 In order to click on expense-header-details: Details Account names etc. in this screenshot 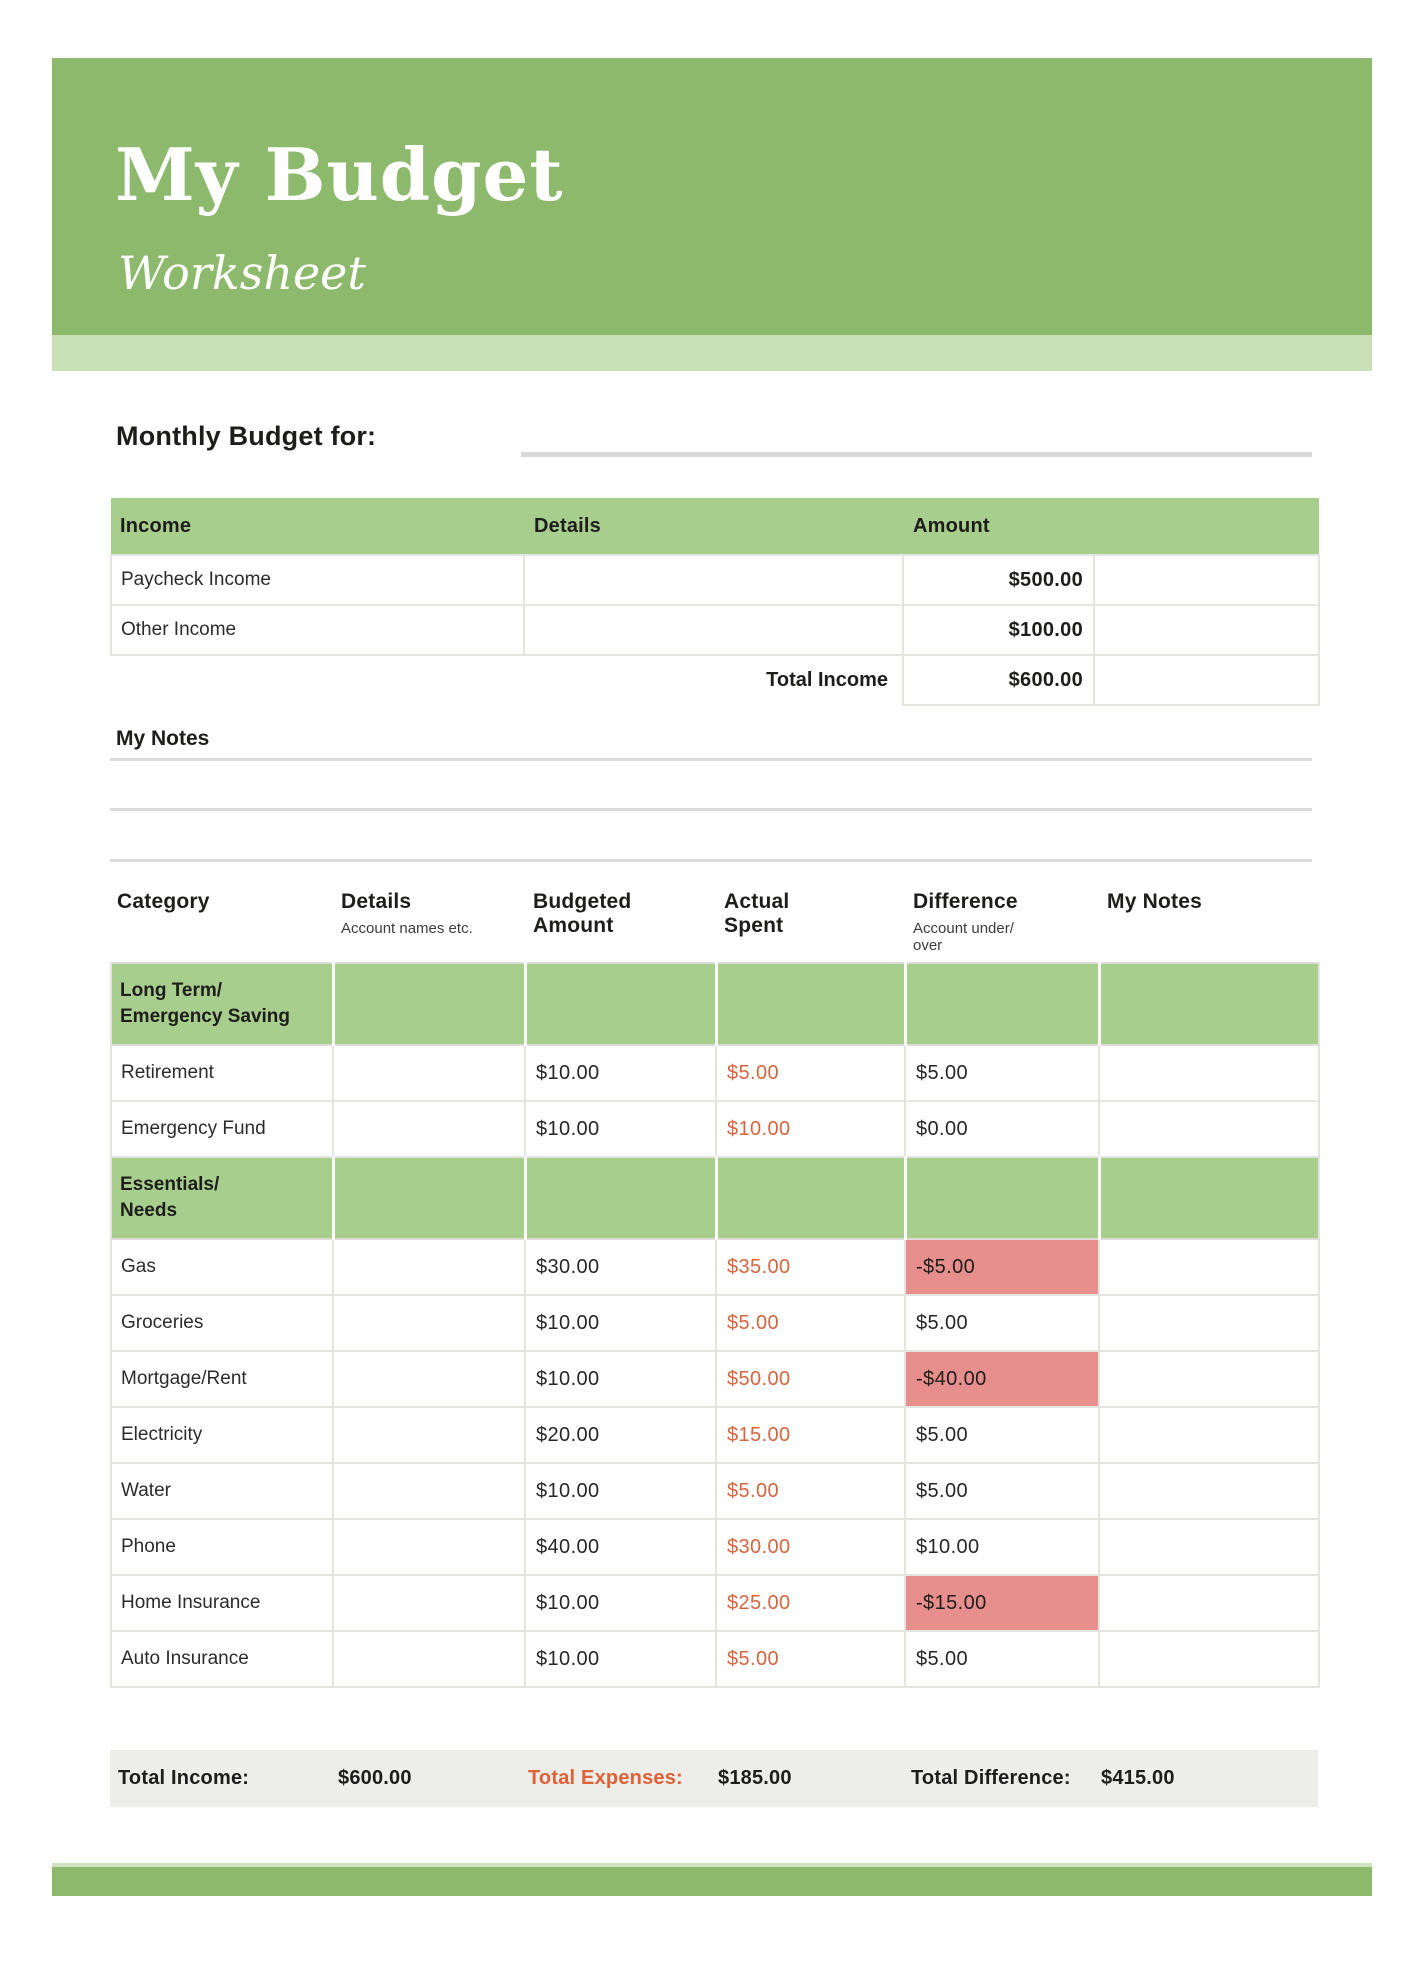, I will do `click(429, 925)`.